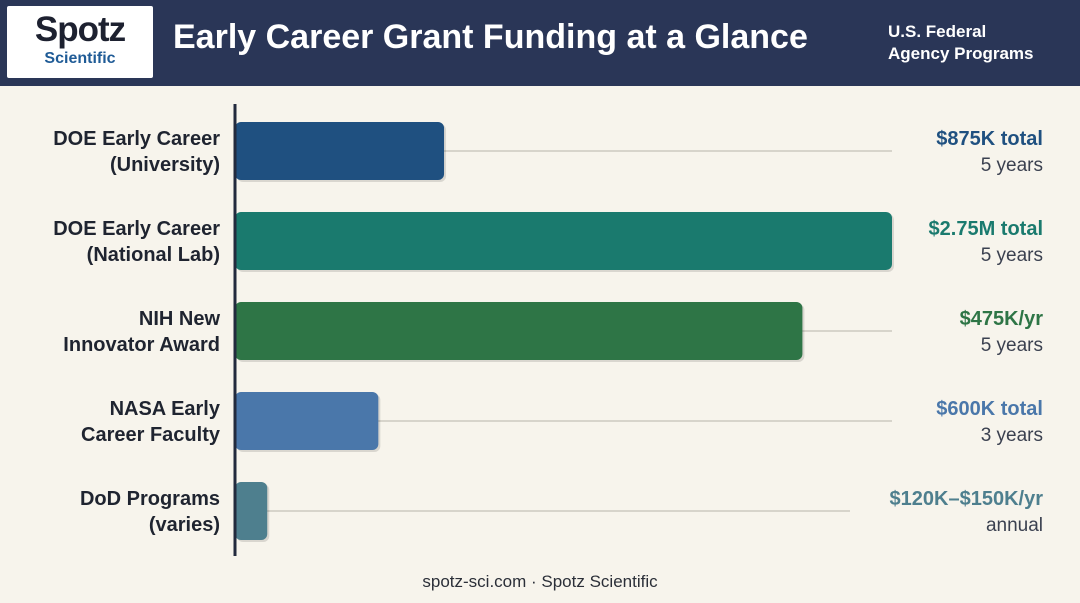 The image size is (1080, 603). I want to click on logo-subtitle: Scientific, so click(80, 58).